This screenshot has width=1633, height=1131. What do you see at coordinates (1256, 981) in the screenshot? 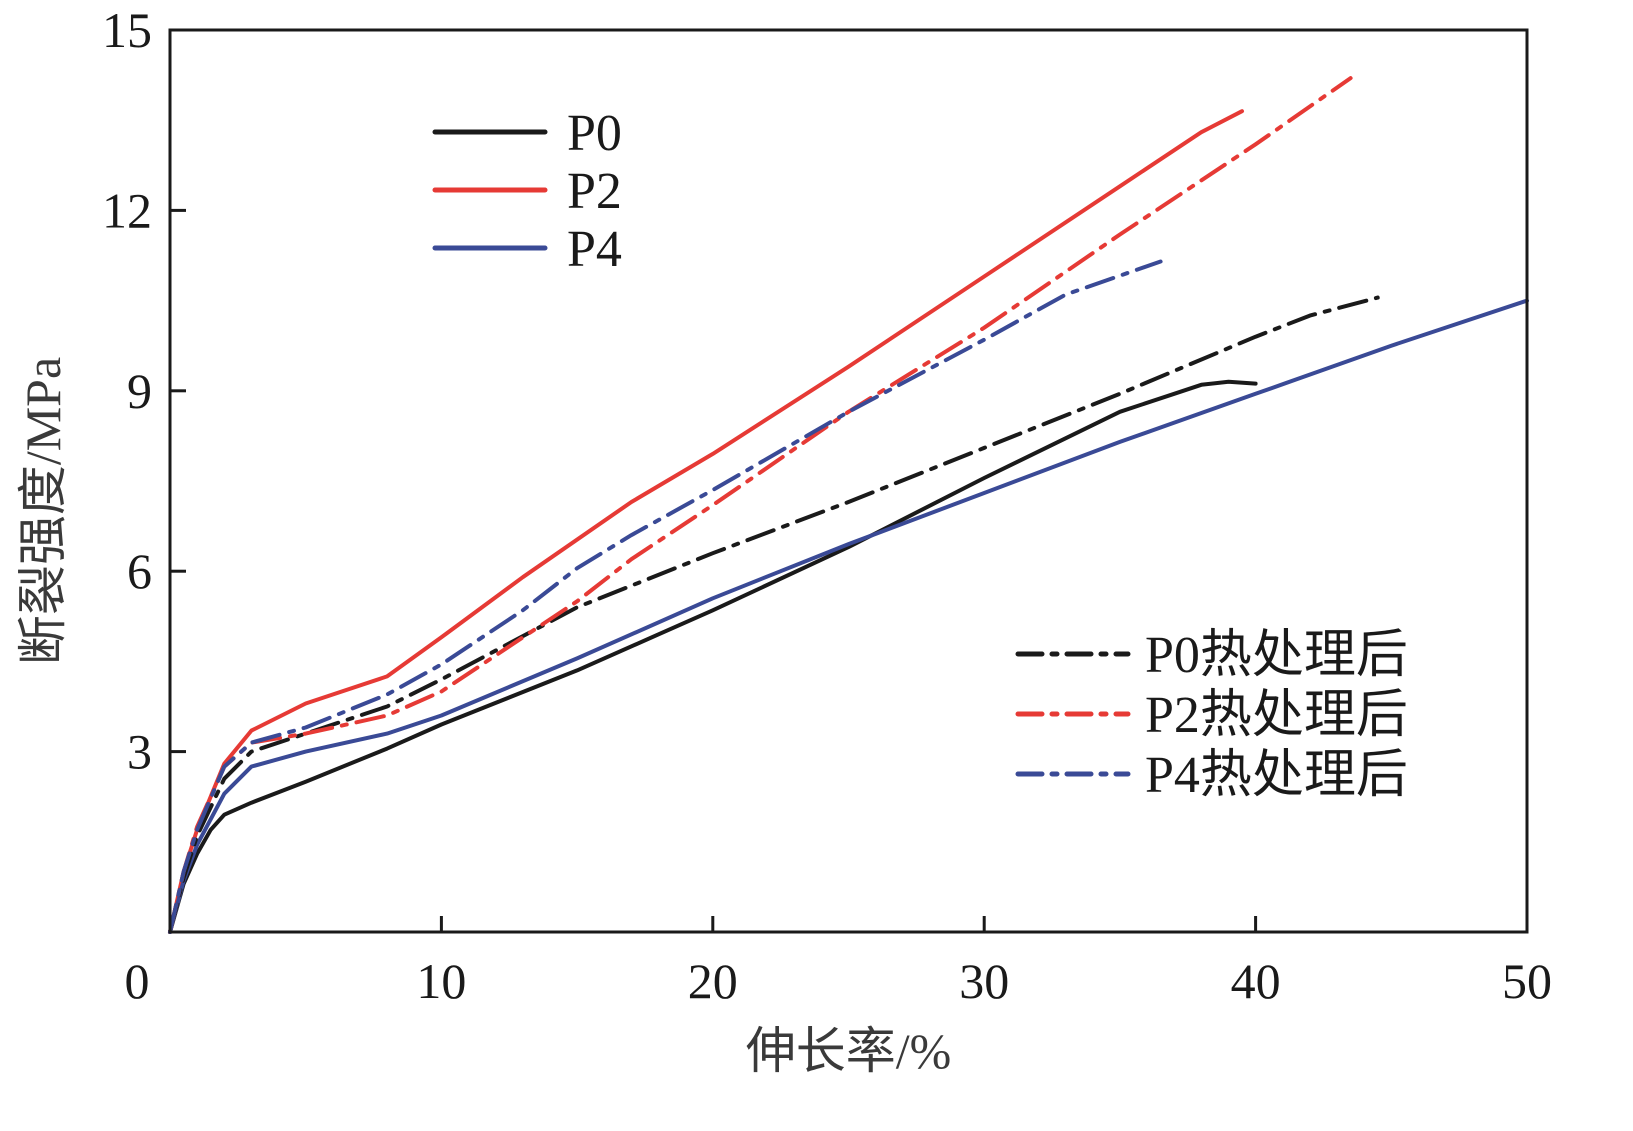
I see `x-tick-label: 40` at bounding box center [1256, 981].